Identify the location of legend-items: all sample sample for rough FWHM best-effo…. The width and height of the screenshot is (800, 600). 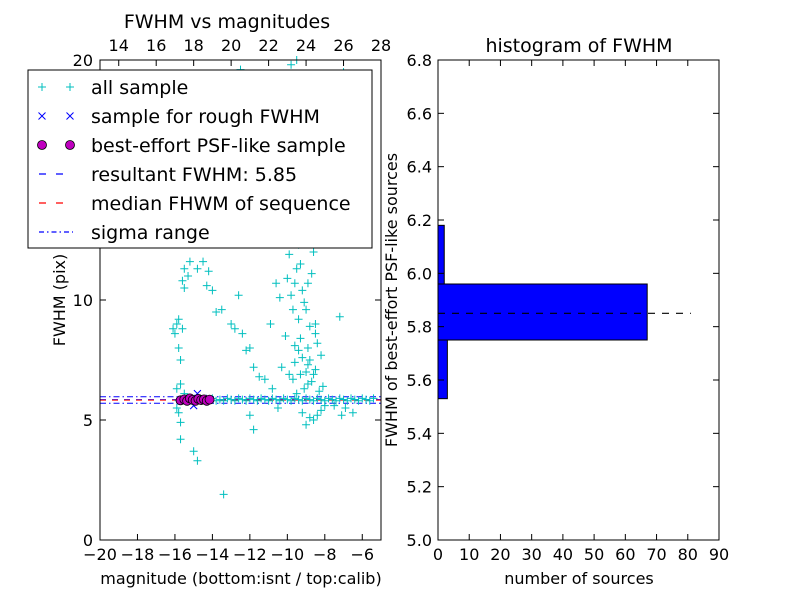
(194, 160).